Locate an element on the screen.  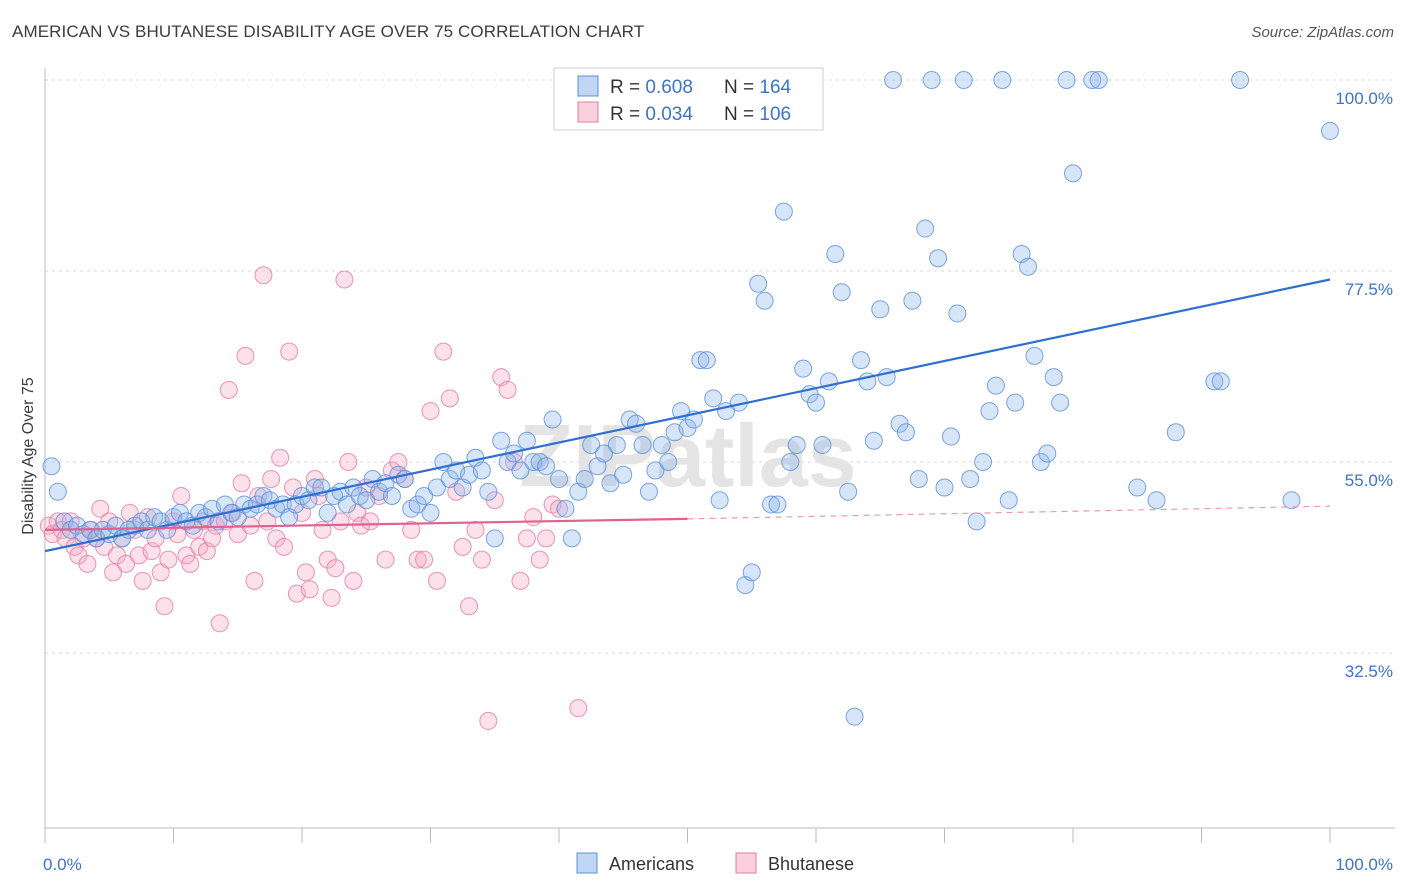
legend-americans-label: Americans is located at coordinates (651, 864).